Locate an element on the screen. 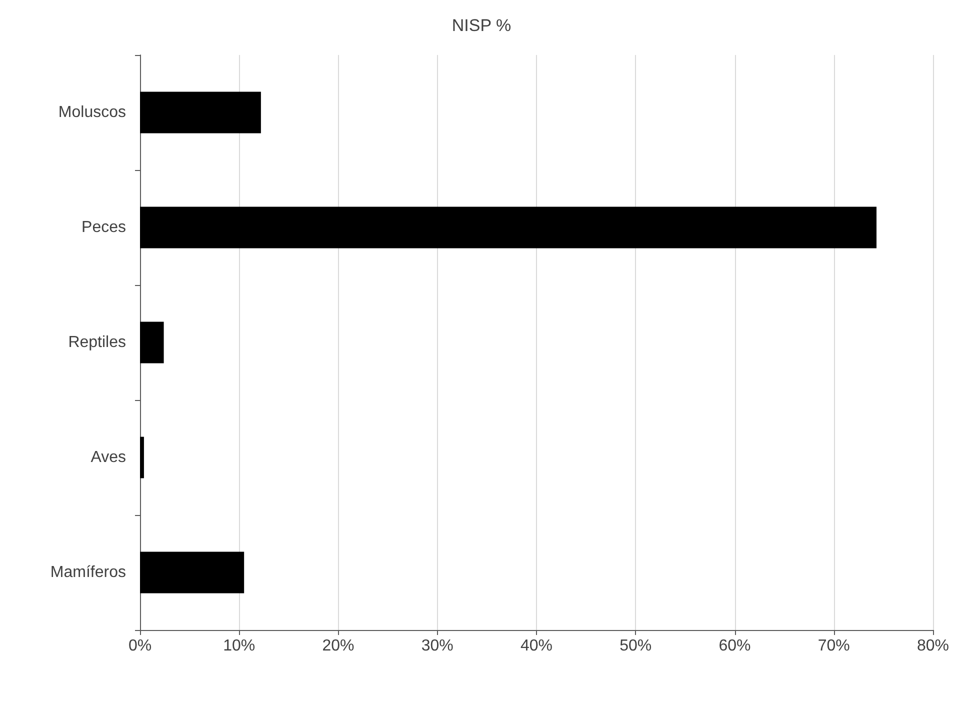 Image resolution: width=963 pixels, height=715 pixels. x-tick-label: 70% is located at coordinates (834, 646).